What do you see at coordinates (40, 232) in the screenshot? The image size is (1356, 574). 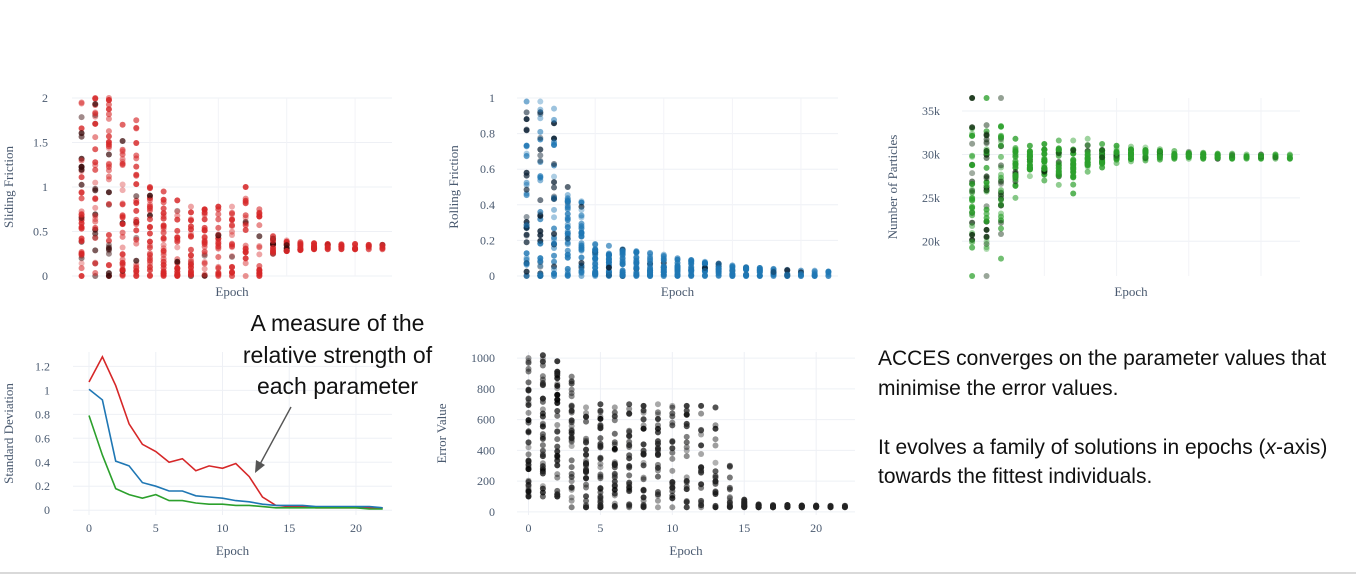 I see `sliding-ytick-label: 0.5` at bounding box center [40, 232].